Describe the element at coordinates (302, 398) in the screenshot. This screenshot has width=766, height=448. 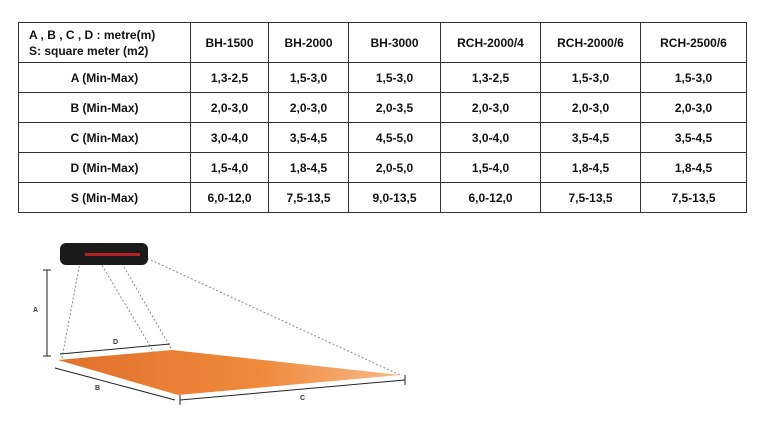
I see `label-c: C` at that location.